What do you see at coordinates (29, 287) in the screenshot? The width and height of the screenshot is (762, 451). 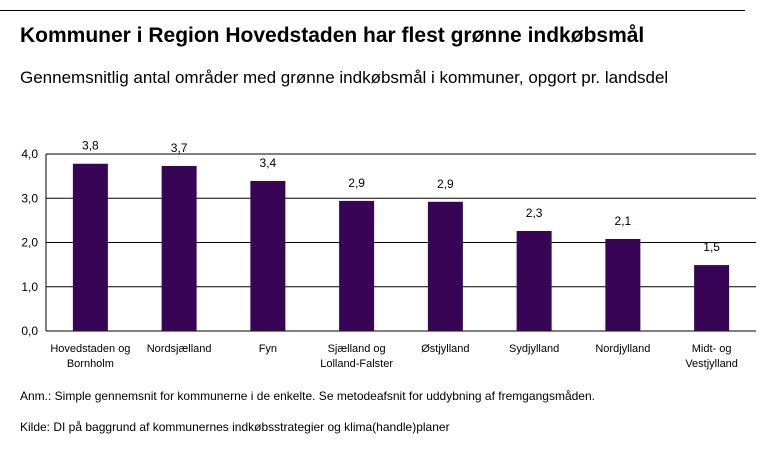 I see `y-tick-label: 1,0` at bounding box center [29, 287].